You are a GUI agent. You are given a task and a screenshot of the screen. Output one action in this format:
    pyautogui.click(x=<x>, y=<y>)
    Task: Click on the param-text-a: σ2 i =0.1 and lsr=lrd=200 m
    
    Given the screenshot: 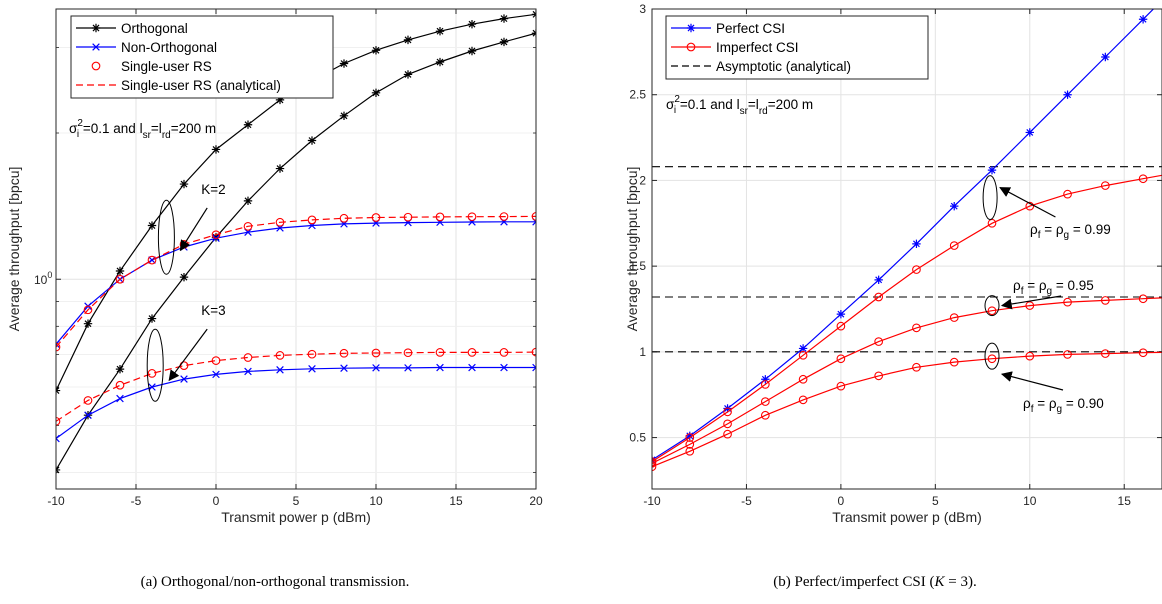 What is the action you would take?
    pyautogui.click(x=142, y=129)
    